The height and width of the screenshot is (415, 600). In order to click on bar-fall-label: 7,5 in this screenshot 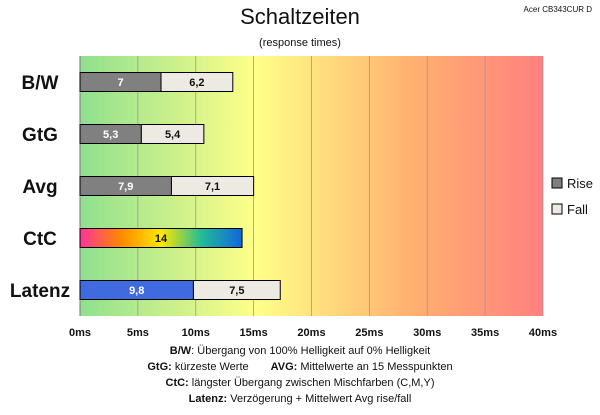, I will do `click(236, 291)`.